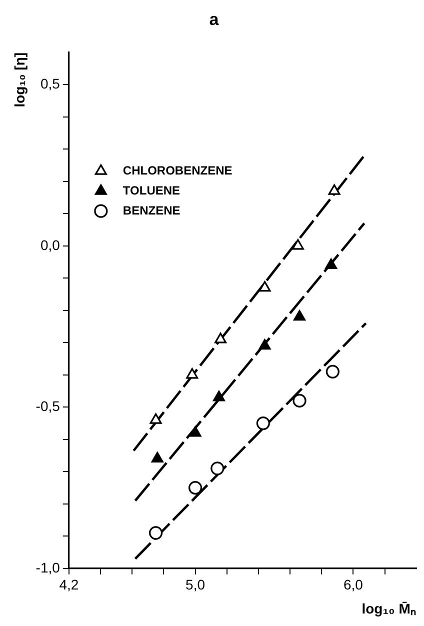 This screenshot has height=626, width=424. Describe the element at coordinates (48, 567) in the screenshot. I see `y-tick-label: -1,0` at that location.